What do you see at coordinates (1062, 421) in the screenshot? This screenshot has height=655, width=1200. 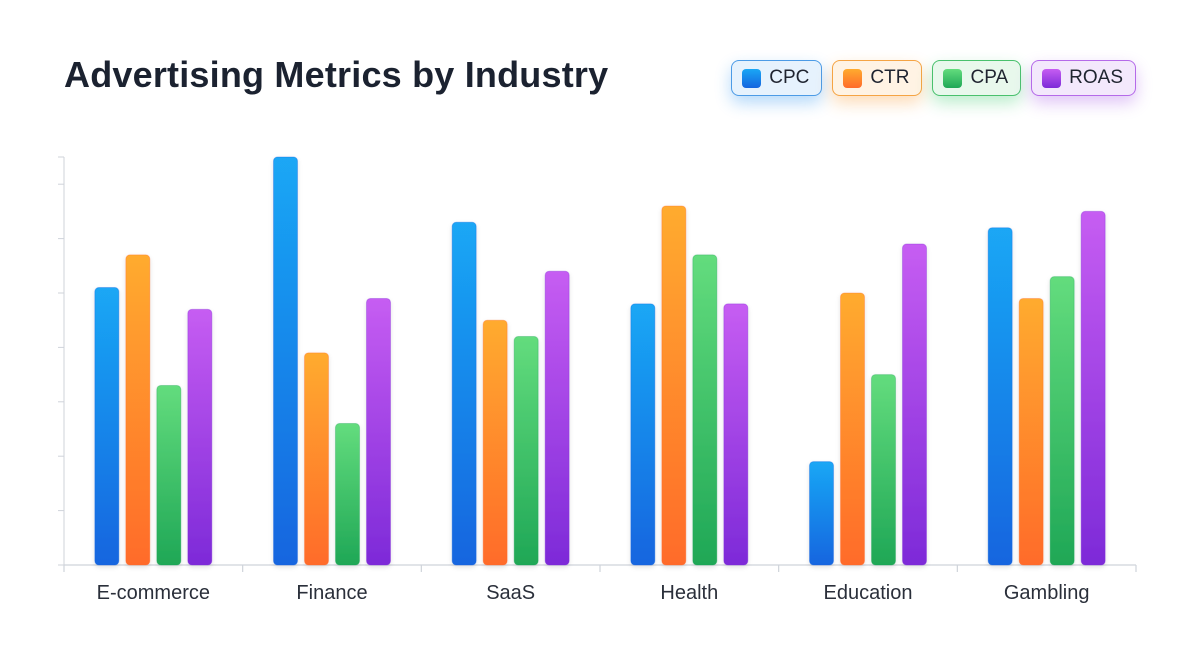 I see `bar-cpa-gambling` at bounding box center [1062, 421].